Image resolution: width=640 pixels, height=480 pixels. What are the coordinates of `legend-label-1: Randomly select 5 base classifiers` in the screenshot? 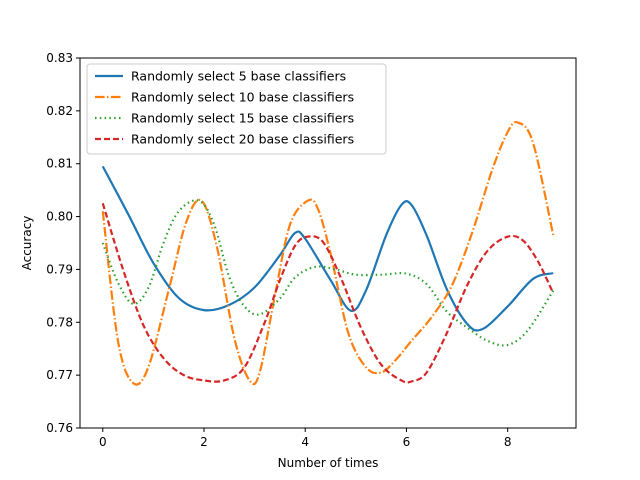 It's located at (238, 76).